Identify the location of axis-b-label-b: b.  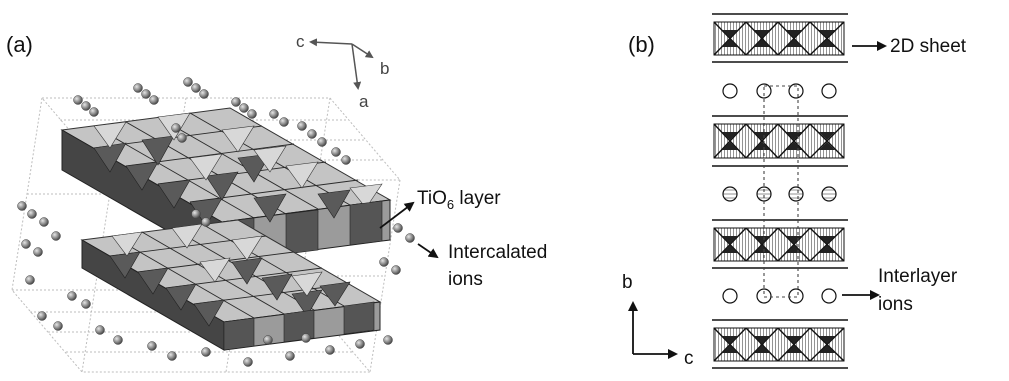
(627, 282).